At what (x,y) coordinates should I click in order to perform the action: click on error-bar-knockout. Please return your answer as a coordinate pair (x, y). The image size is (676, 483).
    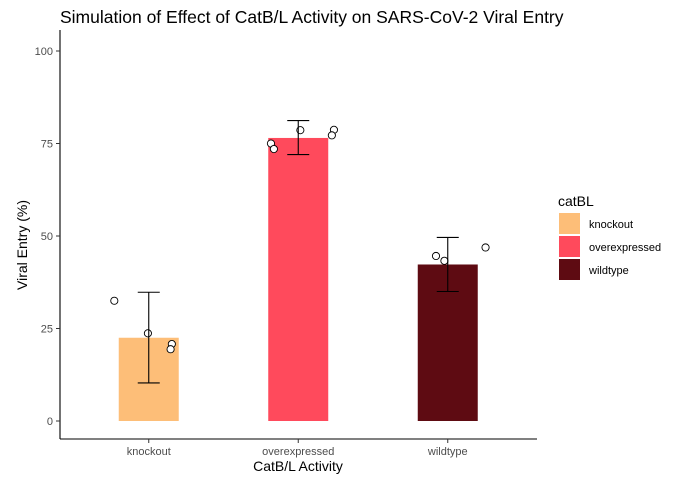
    Looking at the image, I should click on (148, 337).